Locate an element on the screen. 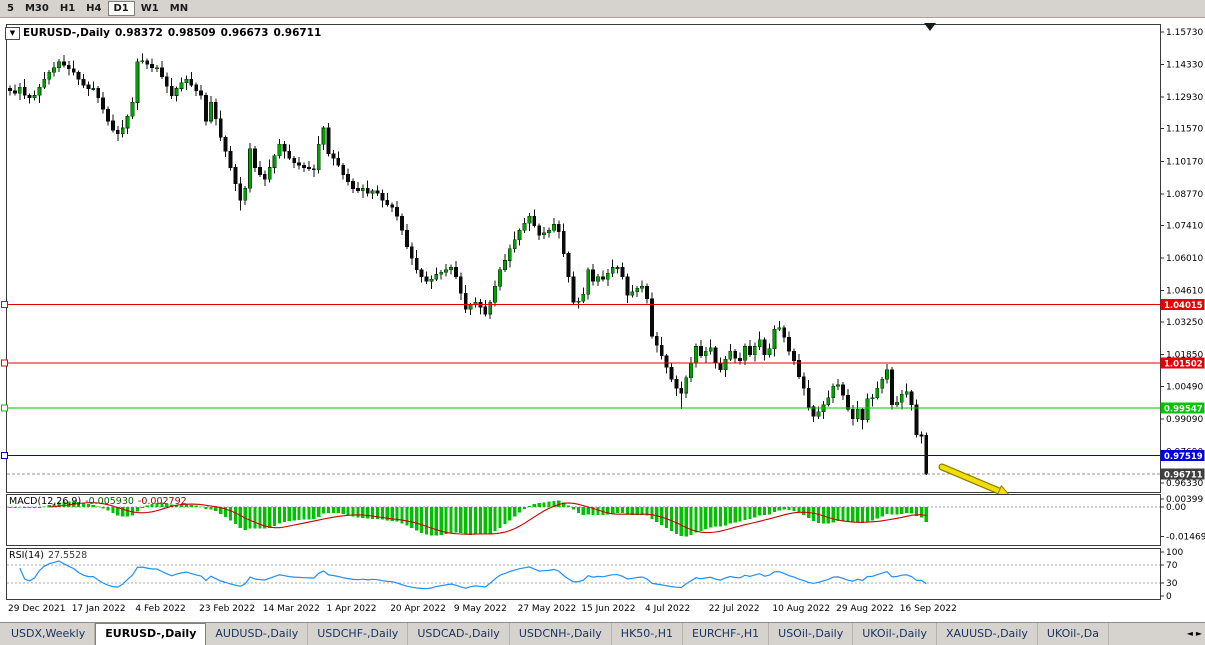 The height and width of the screenshot is (645, 1205). macd-label: MACD(12,26,9) -0.005930 -0.002792 is located at coordinates (100, 501).